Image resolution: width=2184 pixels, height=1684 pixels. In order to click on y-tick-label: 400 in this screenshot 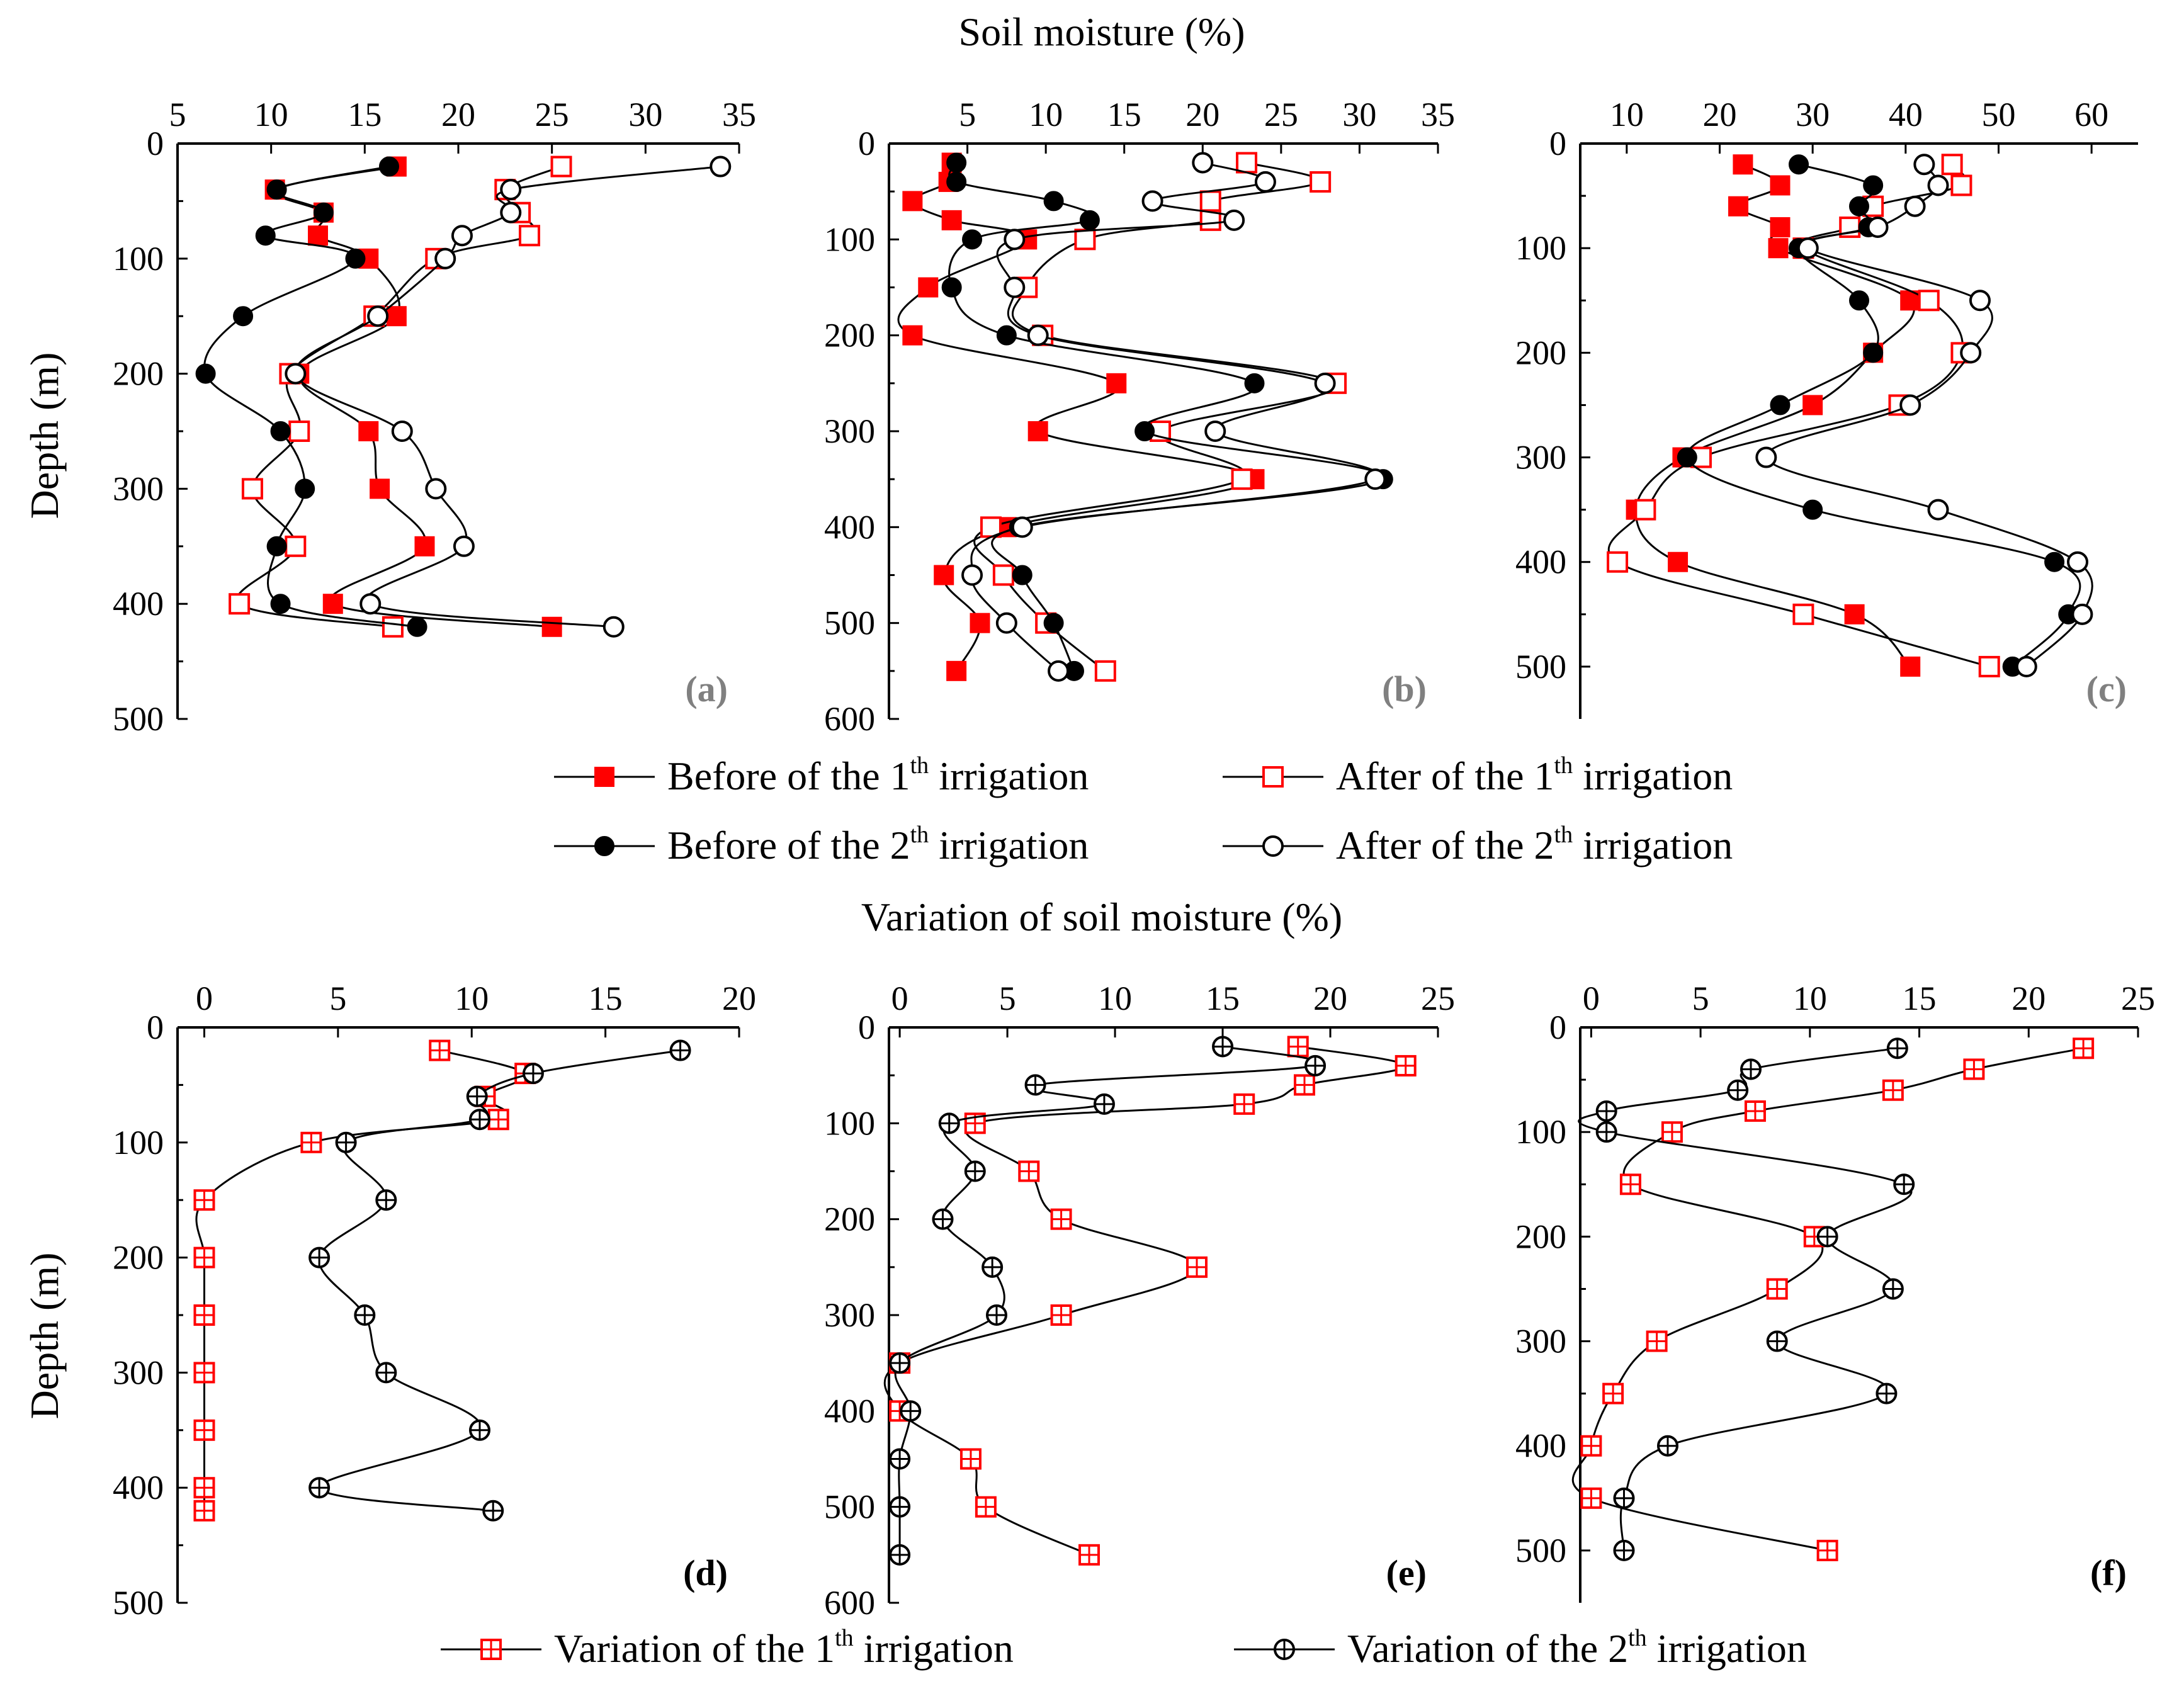, I will do `click(849, 527)`.